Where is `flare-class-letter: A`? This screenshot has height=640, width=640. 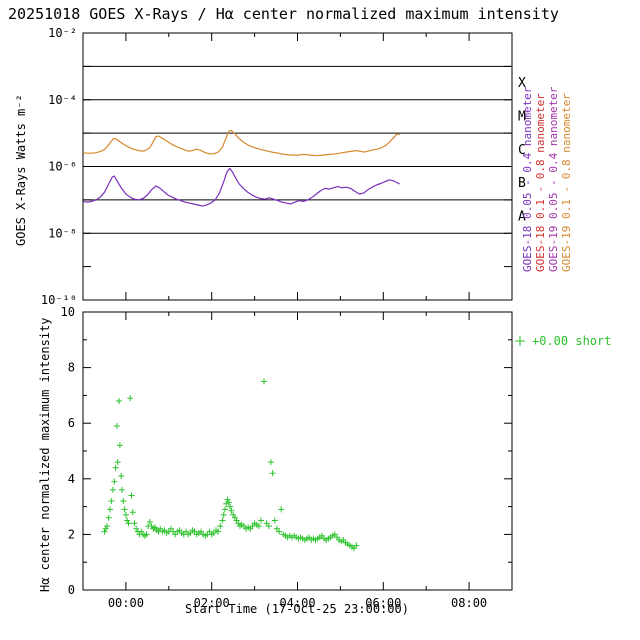 flare-class-letter: A is located at coordinates (522, 217).